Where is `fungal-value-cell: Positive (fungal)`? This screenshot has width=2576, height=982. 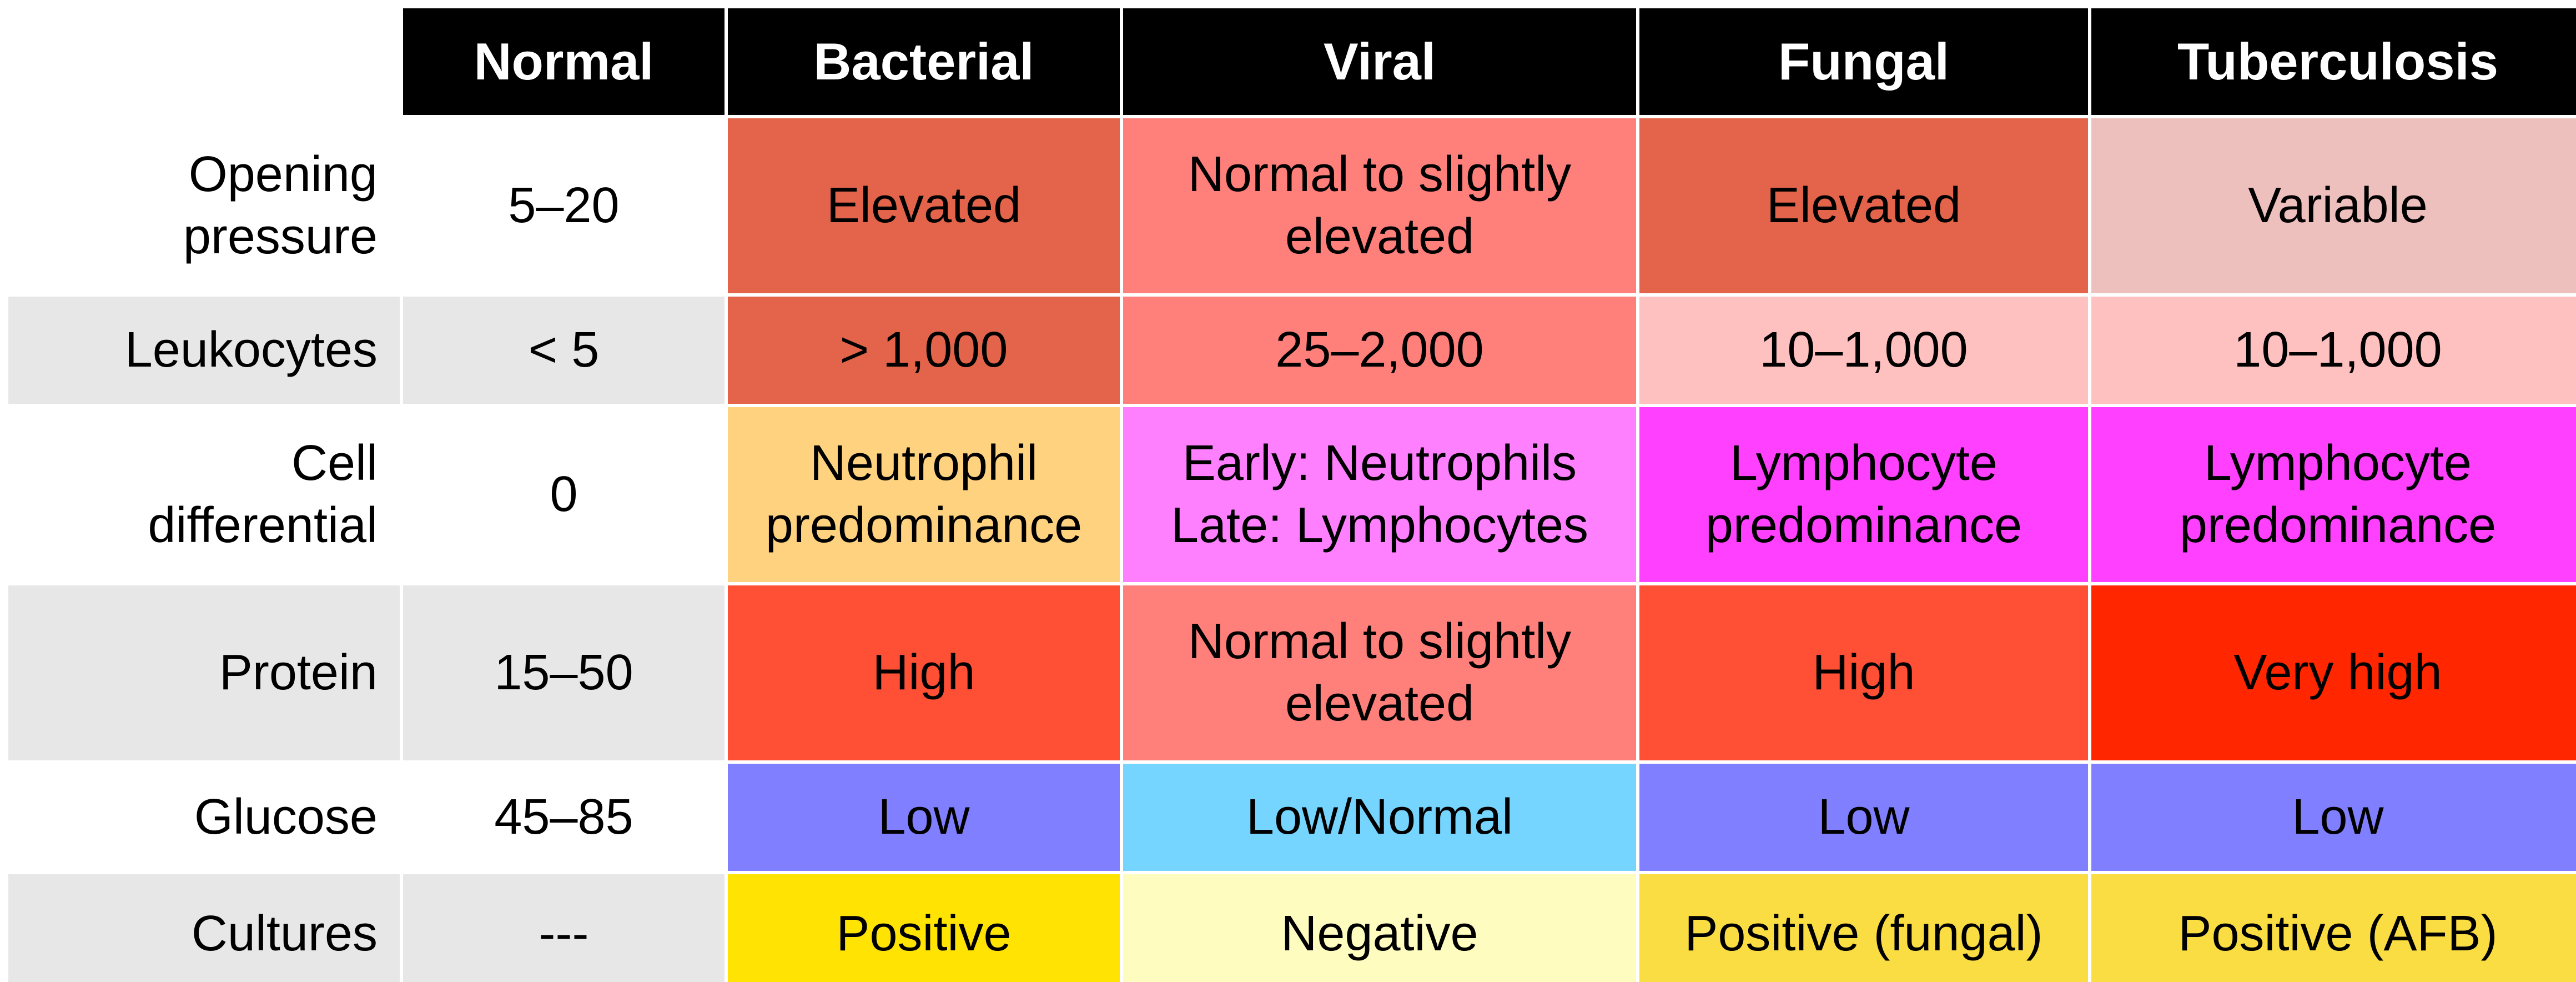
fungal-value-cell: Positive (fungal) is located at coordinates (1864, 928).